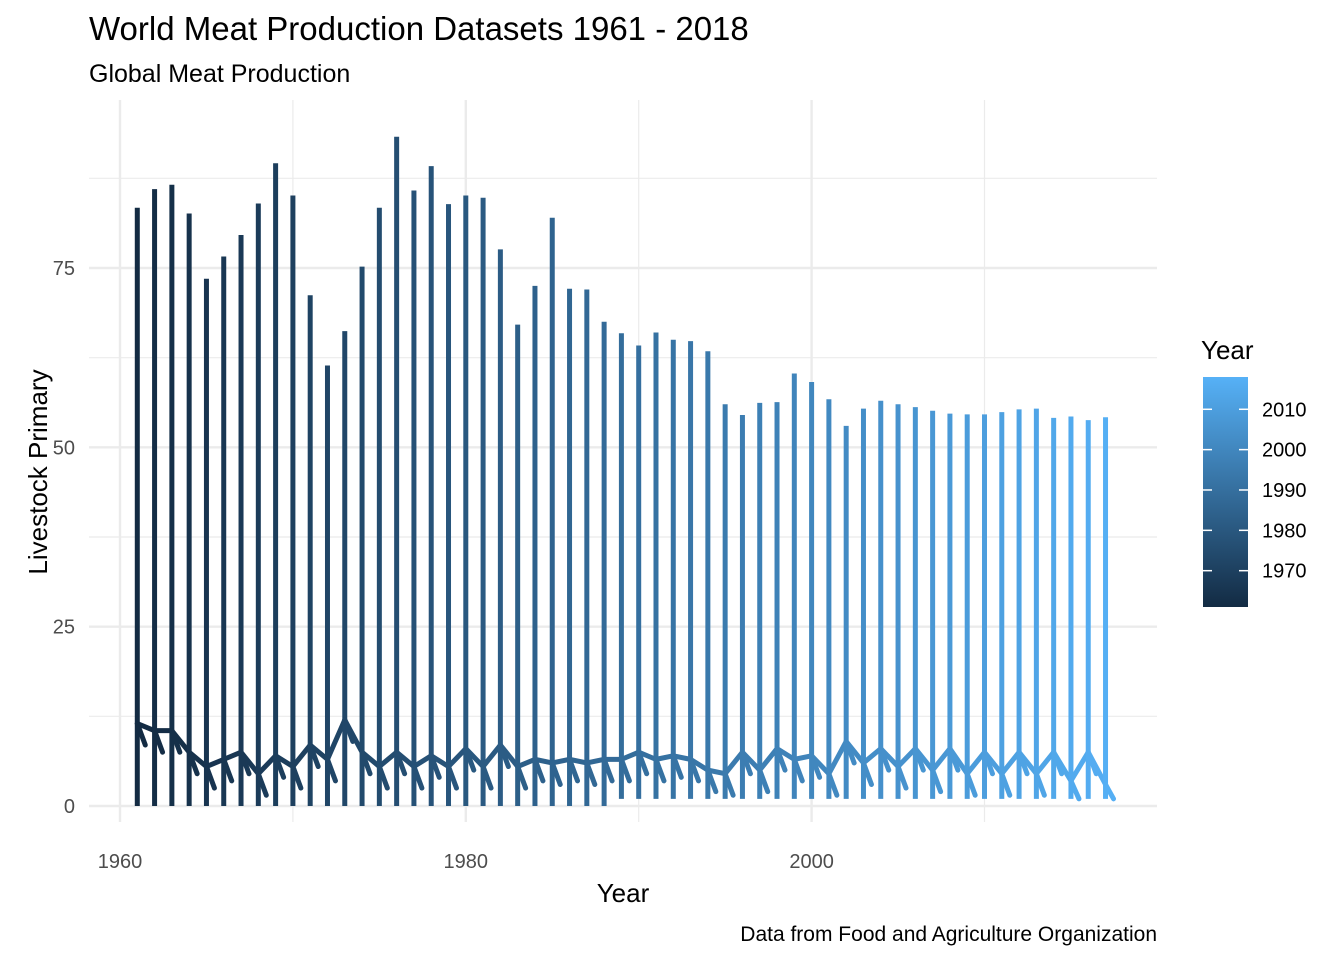  I want to click on y-tick-label: 0, so click(69, 807).